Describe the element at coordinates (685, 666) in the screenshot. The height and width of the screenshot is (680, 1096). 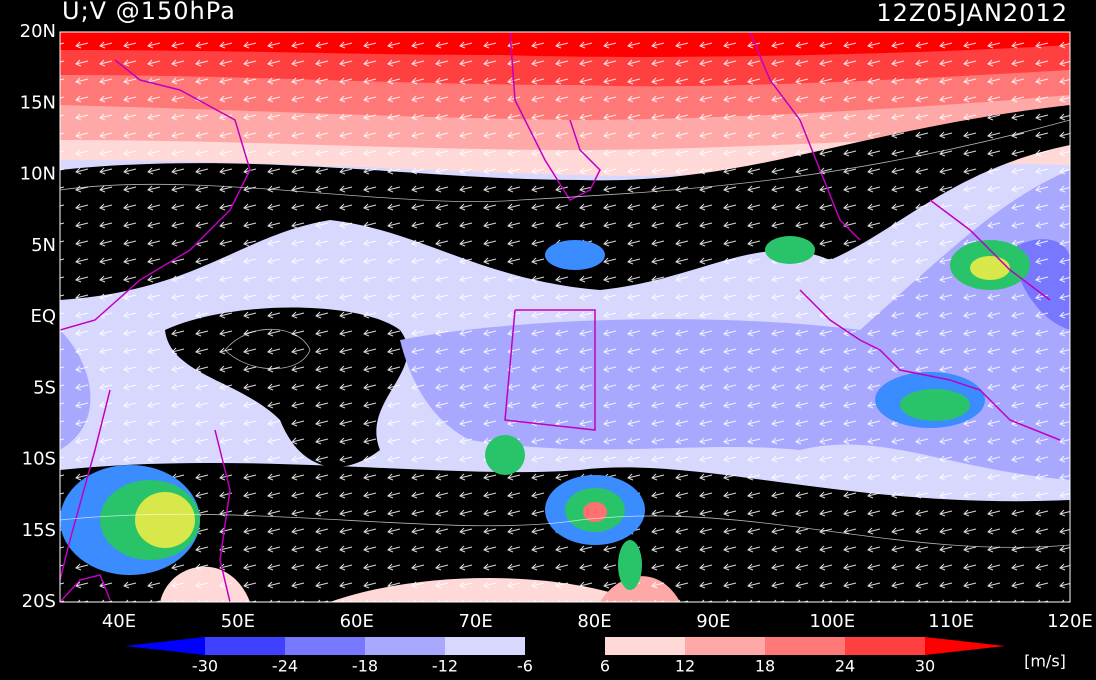
I see `colorbar-label: 12` at that location.